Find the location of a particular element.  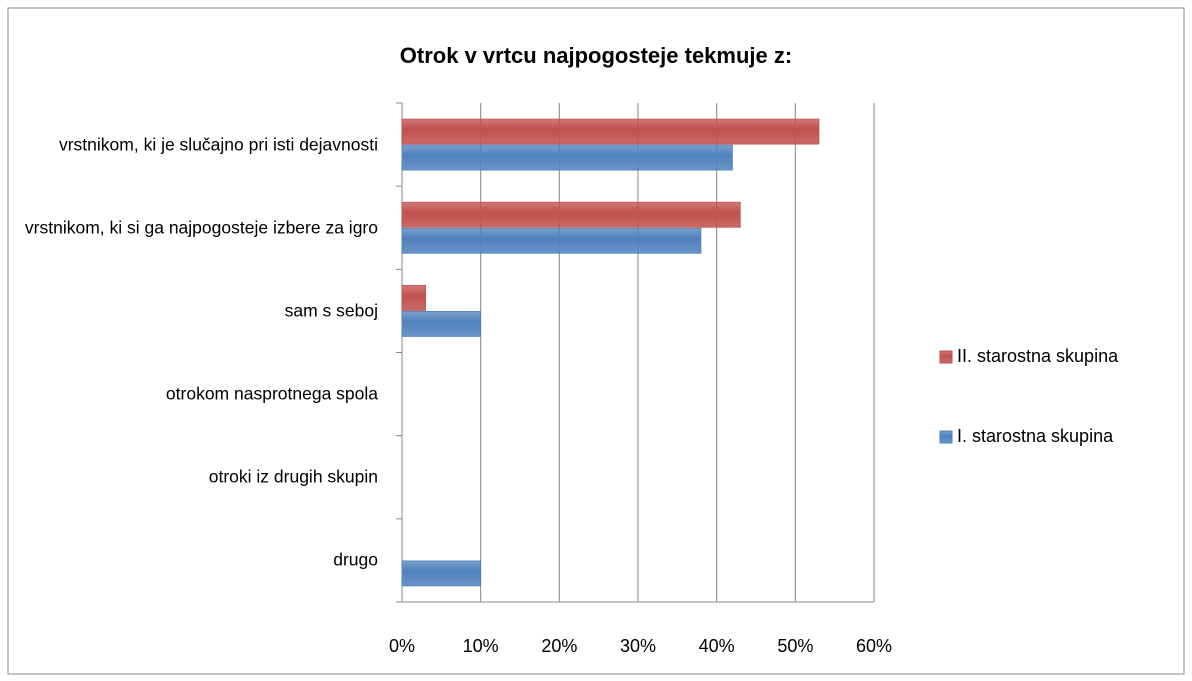

y-tick-label: otroki iz drugih skupin is located at coordinates (293, 476).